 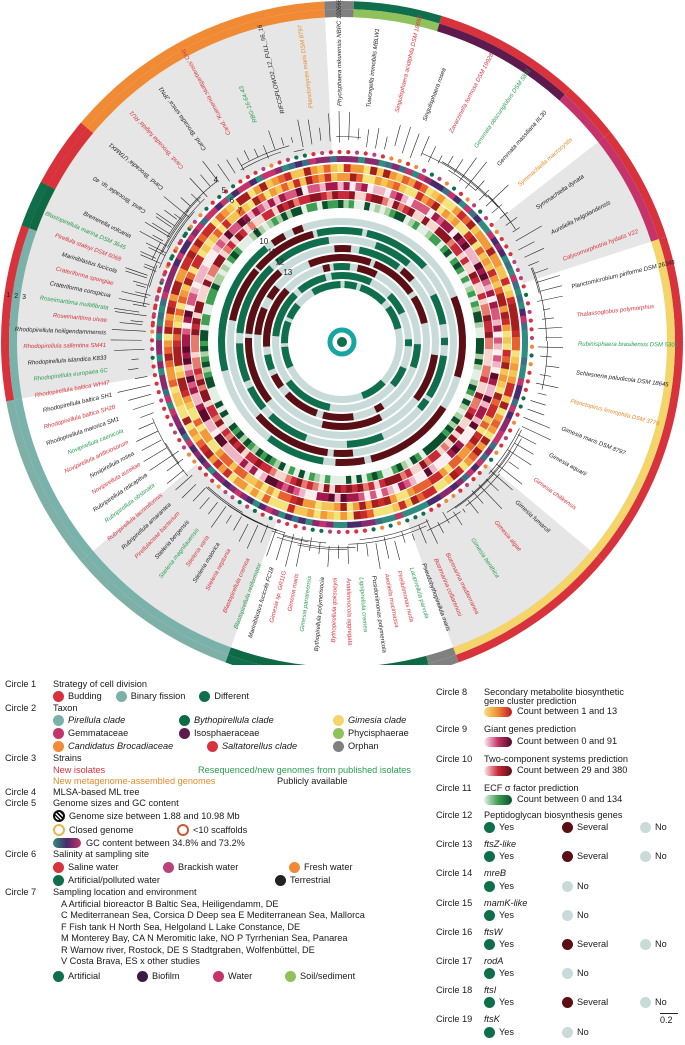 I want to click on legend-public: Publicly available, so click(x=312, y=781).